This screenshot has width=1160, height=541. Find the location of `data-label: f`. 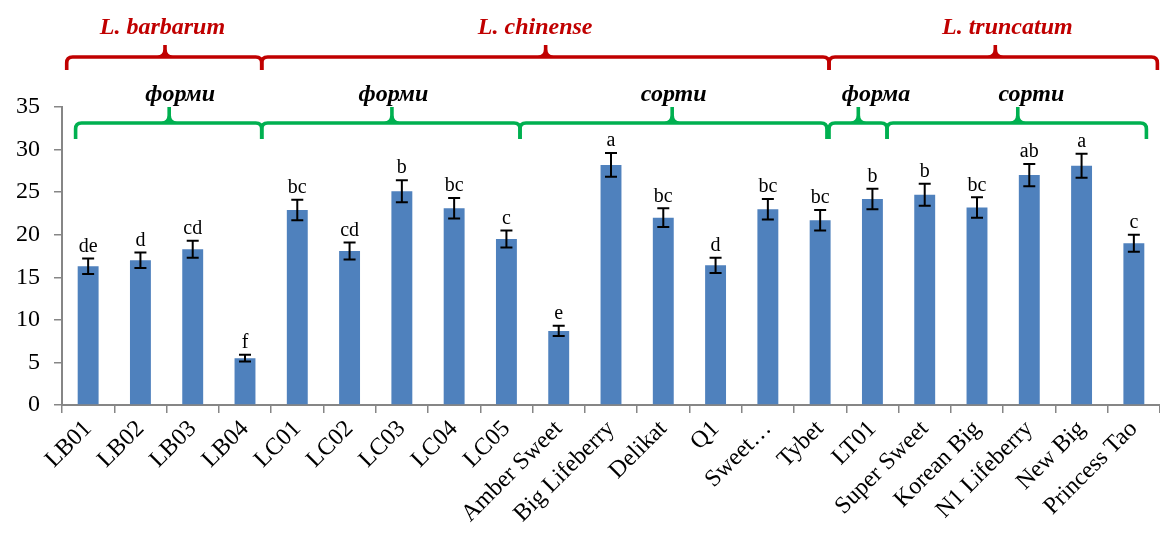

data-label: f is located at coordinates (245, 341).